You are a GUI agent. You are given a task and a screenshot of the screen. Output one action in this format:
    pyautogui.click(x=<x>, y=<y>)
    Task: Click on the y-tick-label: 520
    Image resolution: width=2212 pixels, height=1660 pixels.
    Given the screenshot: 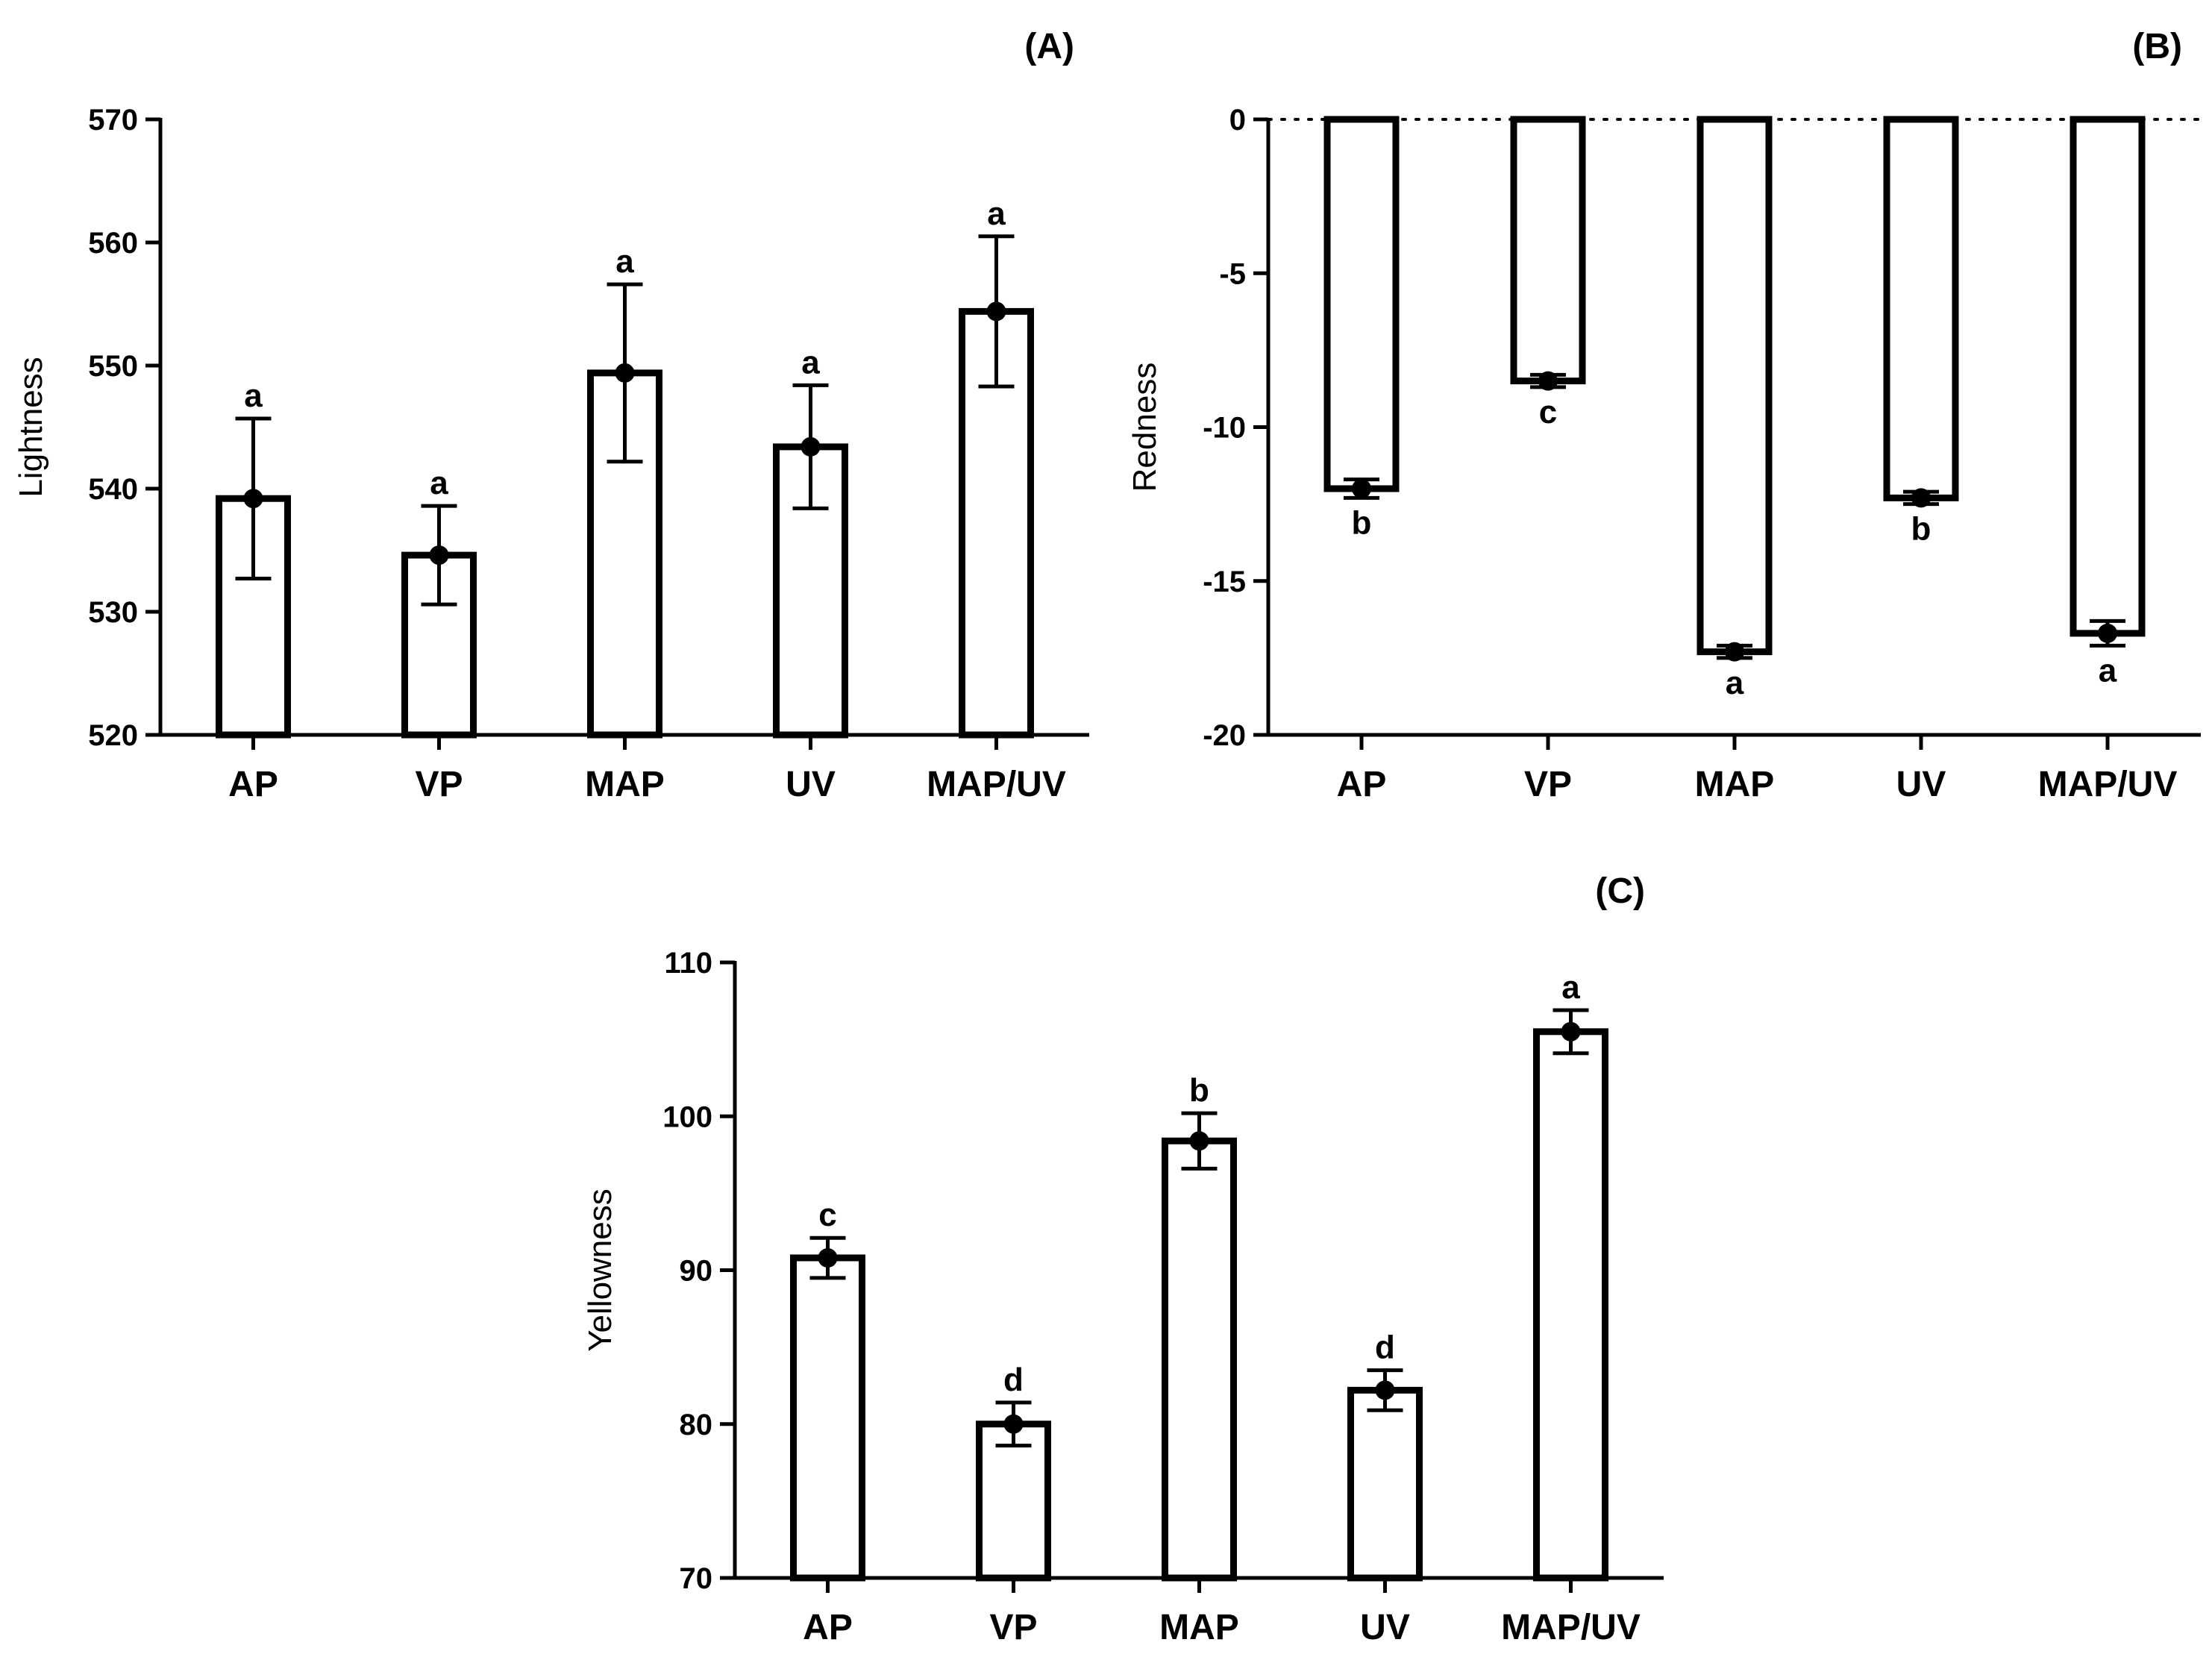 What is the action you would take?
    pyautogui.click(x=113, y=735)
    